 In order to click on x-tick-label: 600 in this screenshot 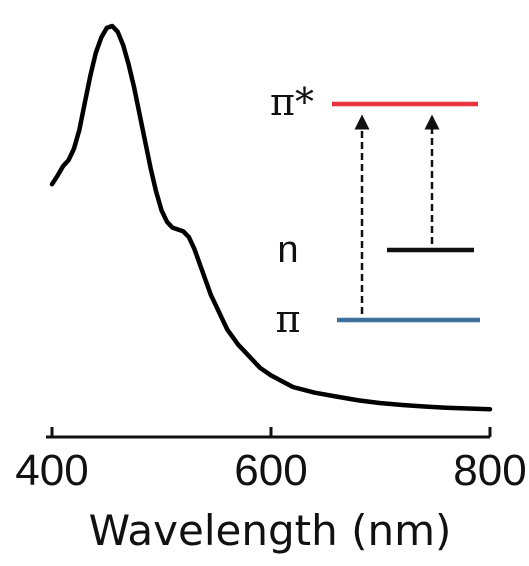, I will do `click(270, 470)`.